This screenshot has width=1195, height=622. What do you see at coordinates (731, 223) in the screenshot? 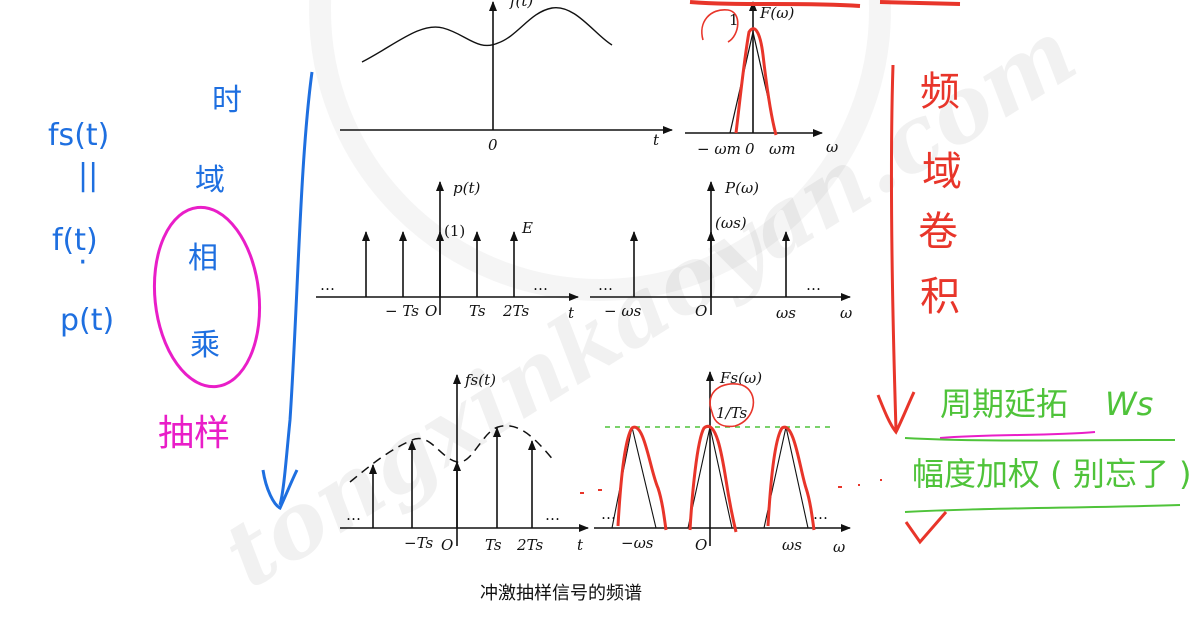
I see `impulse-weight: (ωs)` at bounding box center [731, 223].